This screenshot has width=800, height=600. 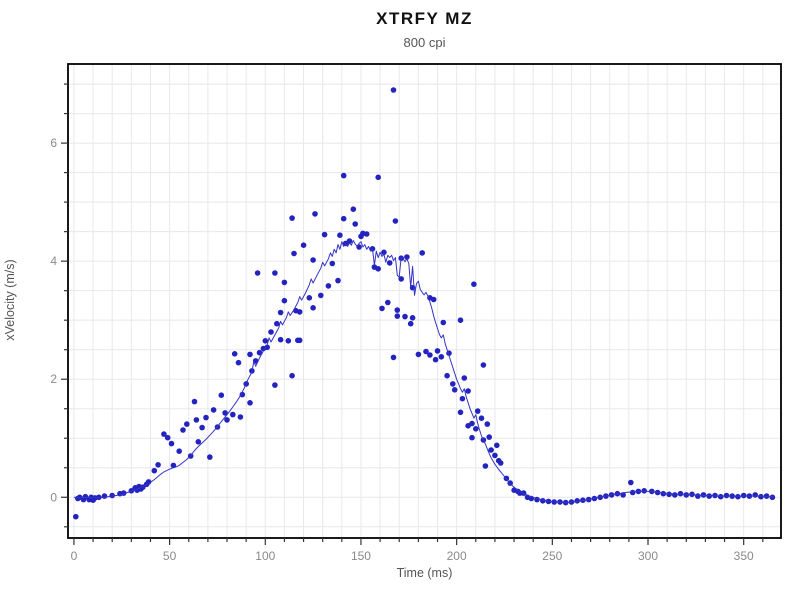 I want to click on y-tick-label: 4, so click(x=53, y=261).